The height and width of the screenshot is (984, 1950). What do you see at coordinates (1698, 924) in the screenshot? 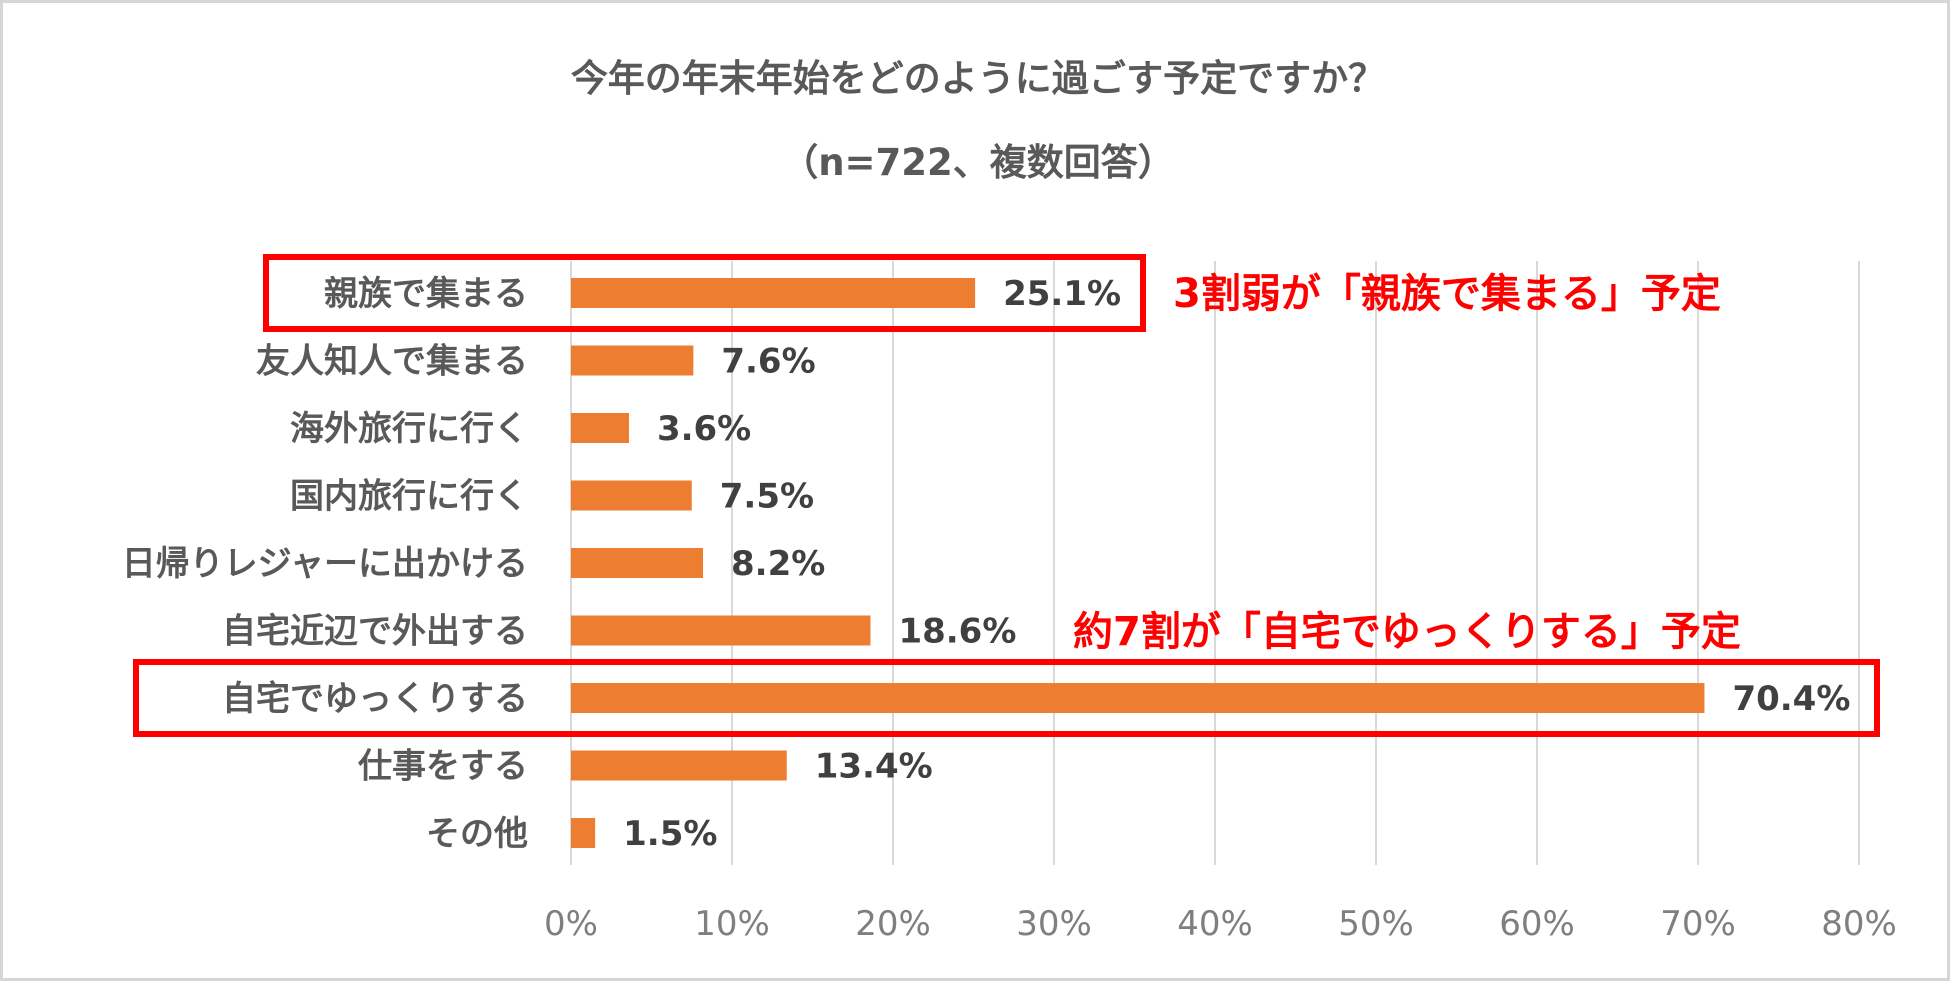
I see `x-tick-label-70: 70%` at bounding box center [1698, 924].